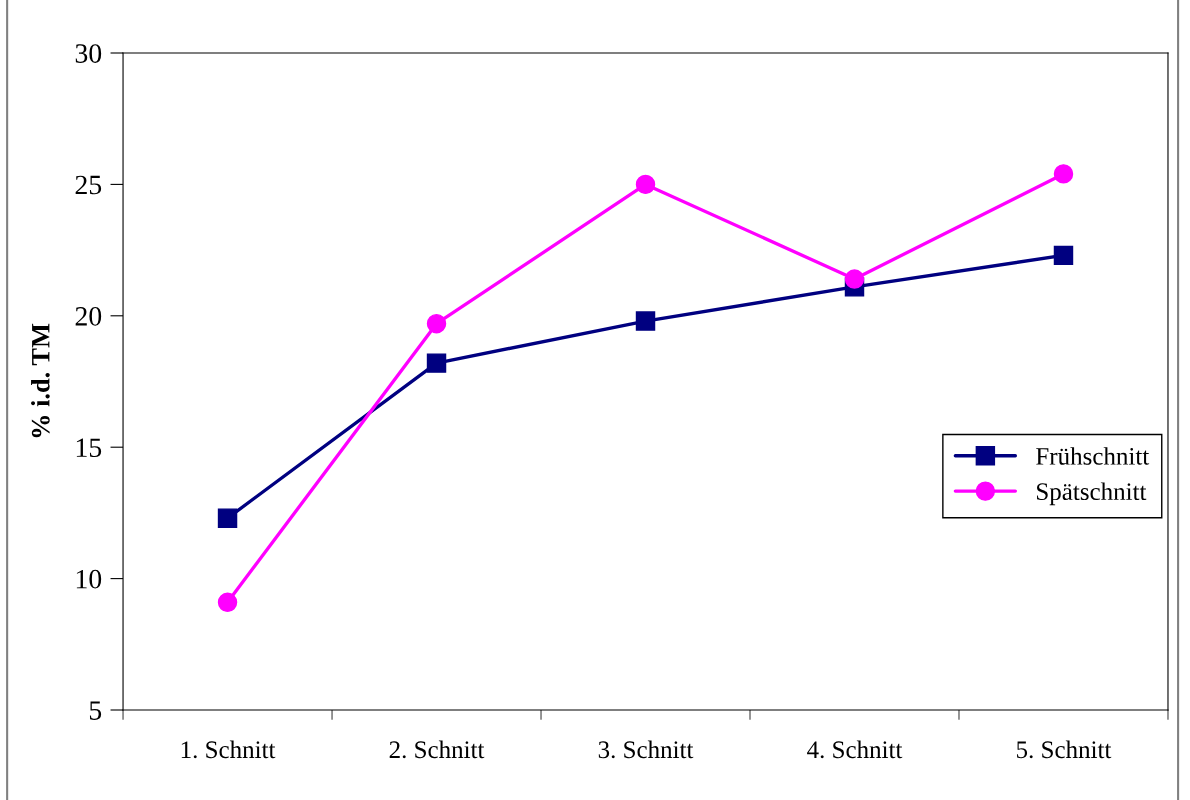 The image size is (1190, 800). Describe the element at coordinates (1092, 494) in the screenshot. I see `legend-label: Spätschnitt` at that location.